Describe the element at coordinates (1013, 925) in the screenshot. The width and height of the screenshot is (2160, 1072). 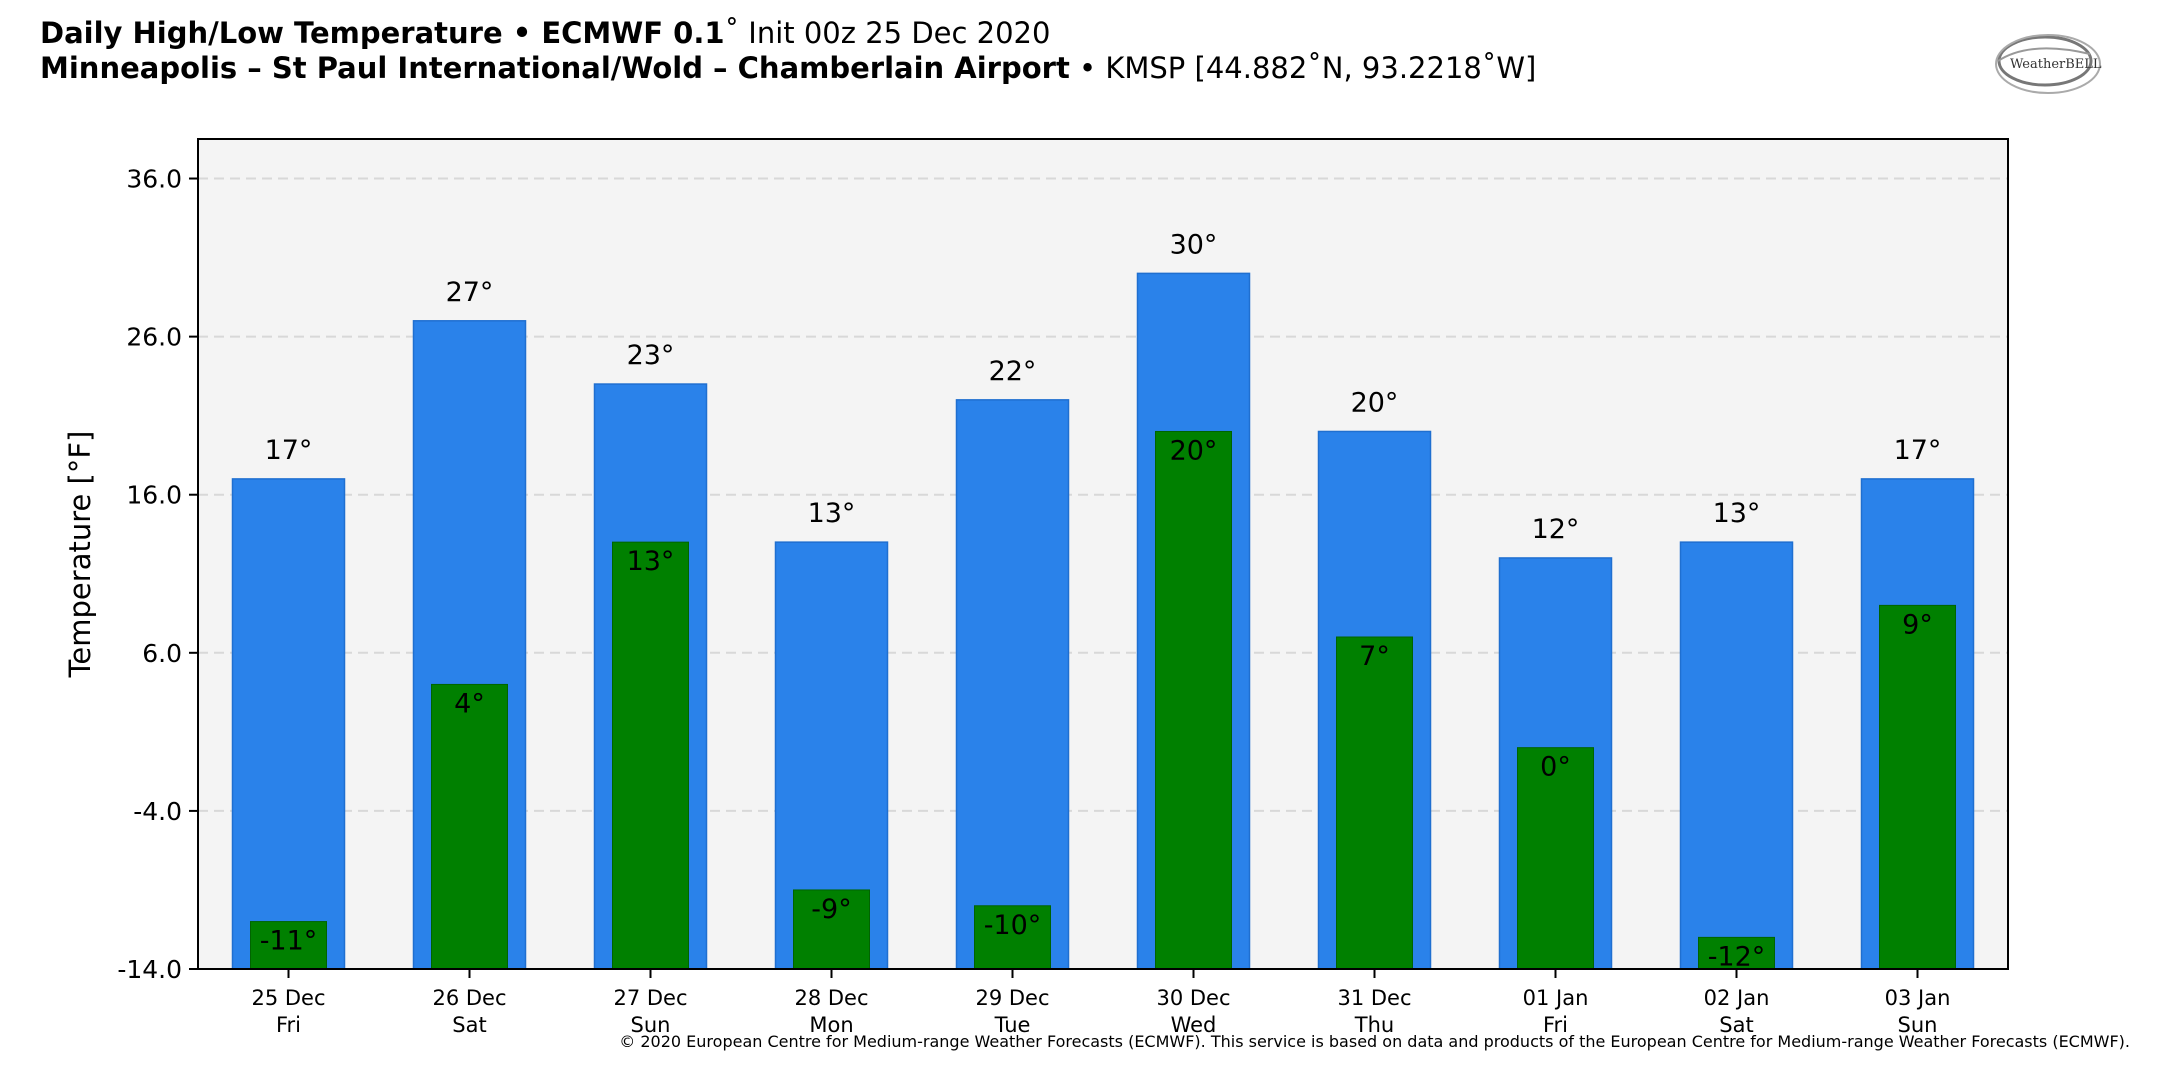
I see `low-value-label: -10°` at that location.